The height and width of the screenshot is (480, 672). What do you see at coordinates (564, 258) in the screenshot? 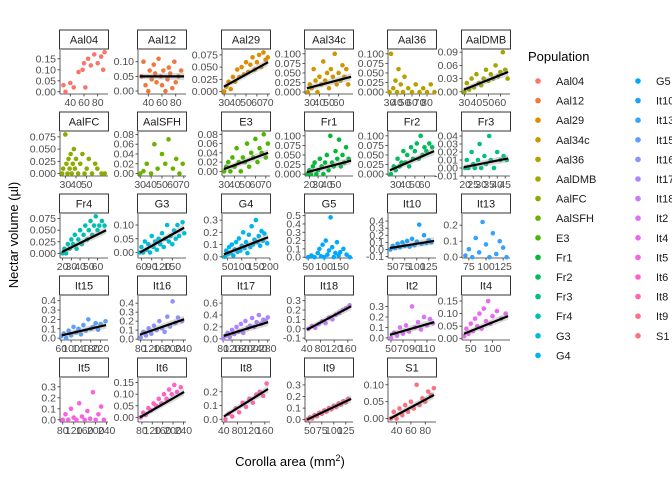
I see `legend-label: Fr1` at bounding box center [564, 258].